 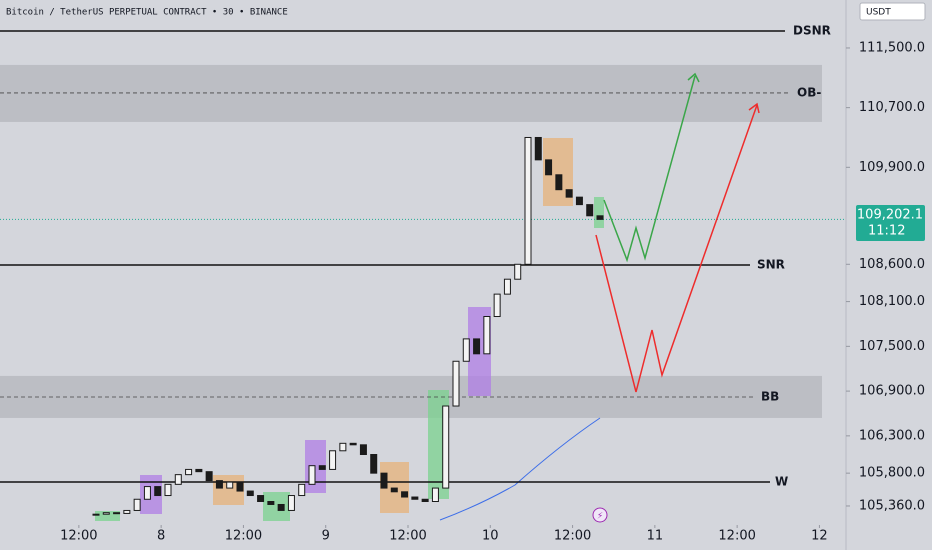 What do you see at coordinates (819, 536) in the screenshot?
I see `x-tick-label: 12` at bounding box center [819, 536].